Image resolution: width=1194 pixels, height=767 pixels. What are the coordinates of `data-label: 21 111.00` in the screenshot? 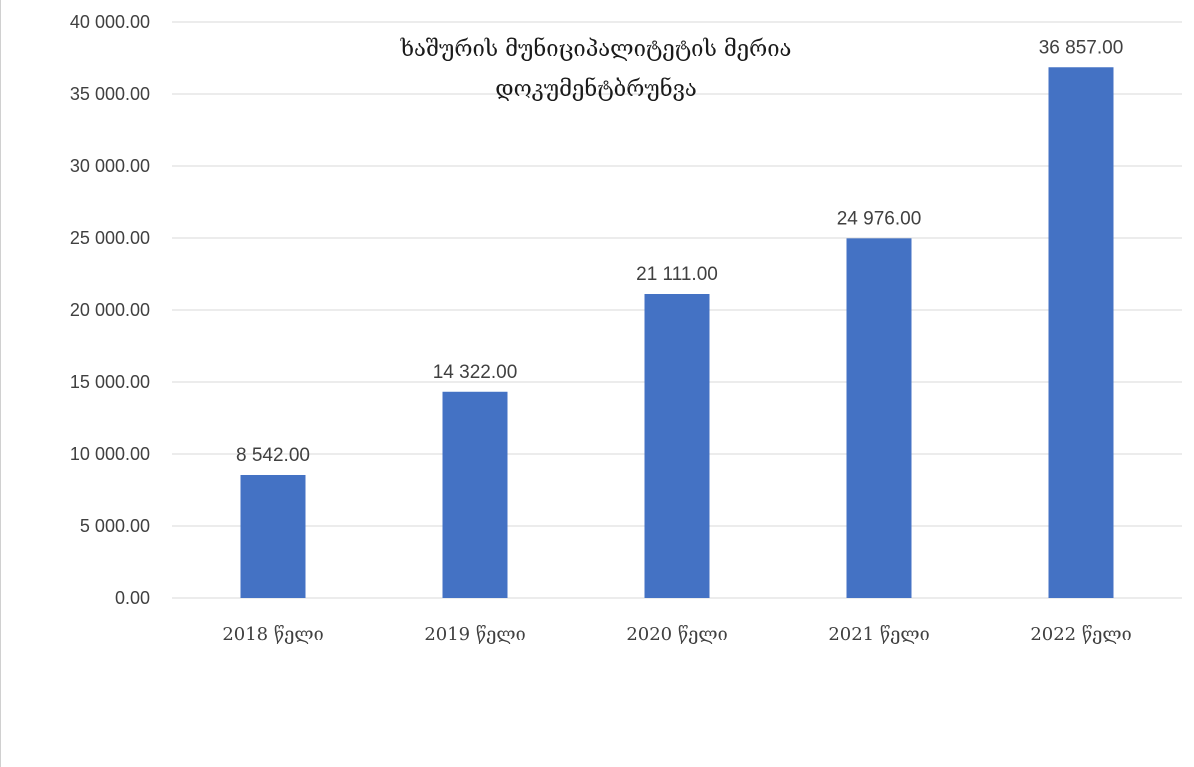 It's located at (677, 274).